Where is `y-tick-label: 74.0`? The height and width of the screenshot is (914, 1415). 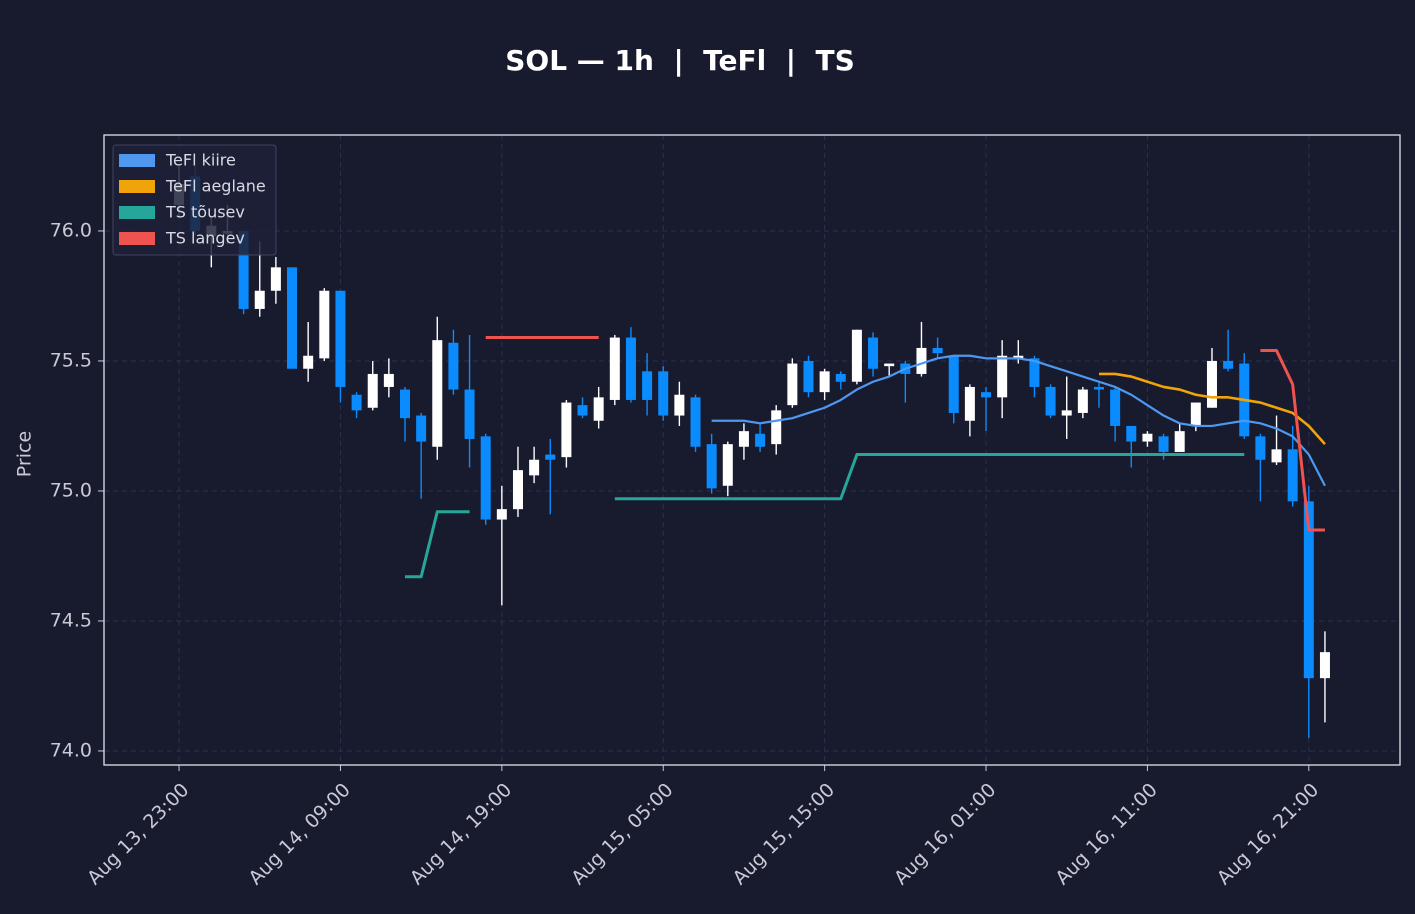
y-tick-label: 74.0 is located at coordinates (71, 750).